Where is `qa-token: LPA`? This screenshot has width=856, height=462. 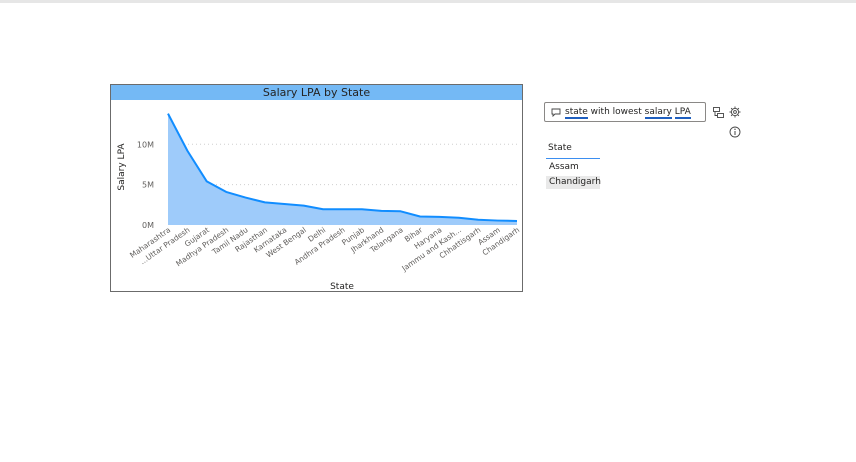
qa-token: LPA is located at coordinates (682, 113).